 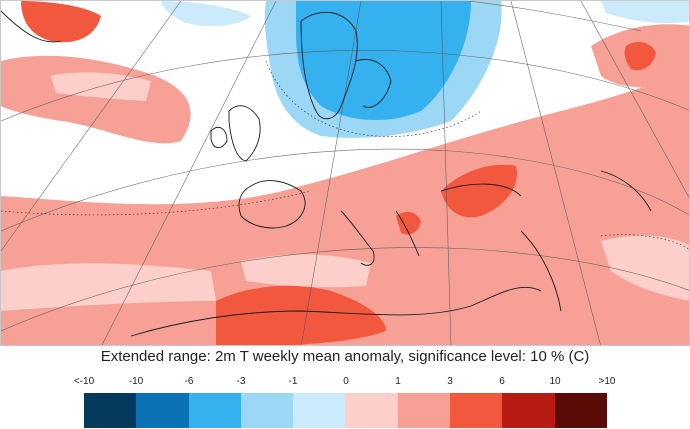 I want to click on colorbar-ticks: <-10 -10 -6 -3 -1 0 1 3 6 10 >10, so click(x=345, y=383).